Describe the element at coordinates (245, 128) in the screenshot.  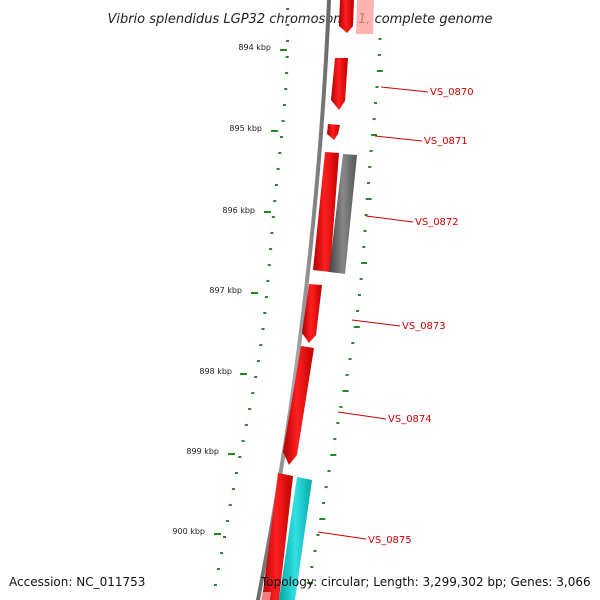
I see `scale-label-895: 895 kbp` at that location.